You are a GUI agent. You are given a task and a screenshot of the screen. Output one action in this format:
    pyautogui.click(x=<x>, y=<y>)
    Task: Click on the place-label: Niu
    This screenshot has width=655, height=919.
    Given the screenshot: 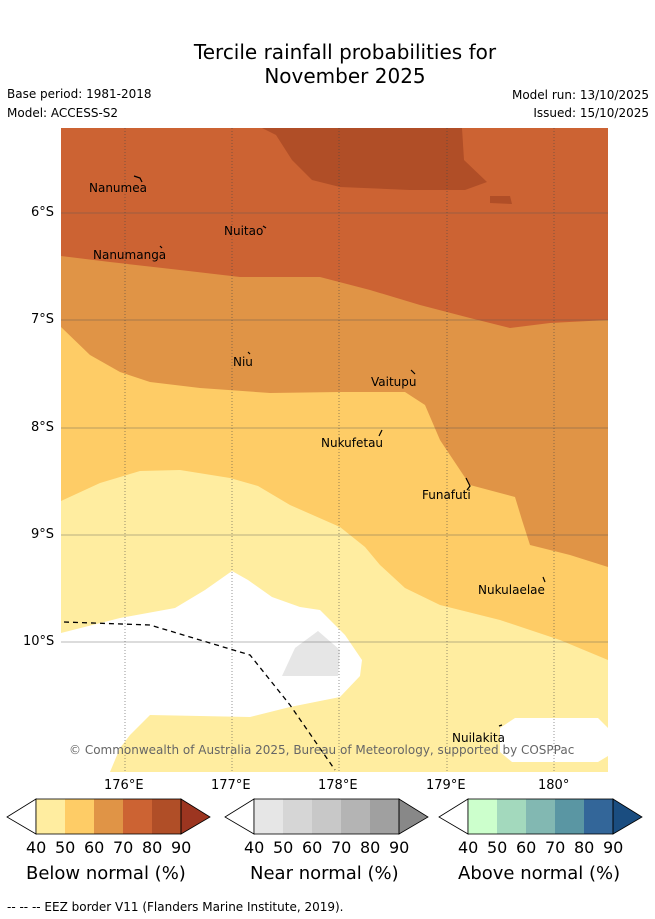 What is the action you would take?
    pyautogui.click(x=243, y=362)
    